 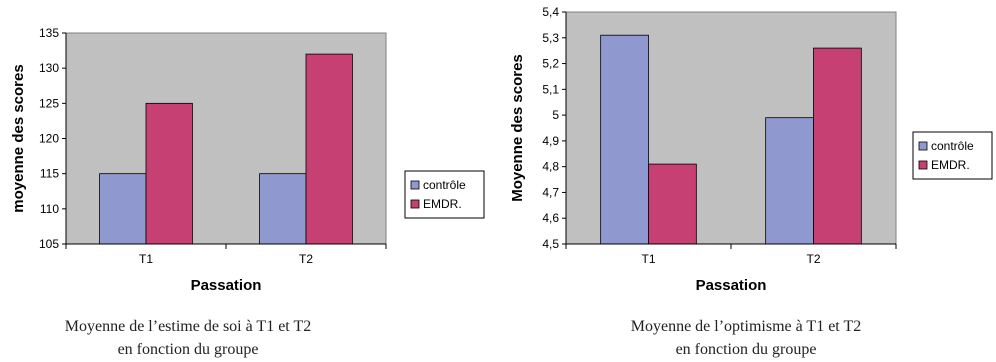 I want to click on y-tick-label: 5, so click(x=555, y=115).